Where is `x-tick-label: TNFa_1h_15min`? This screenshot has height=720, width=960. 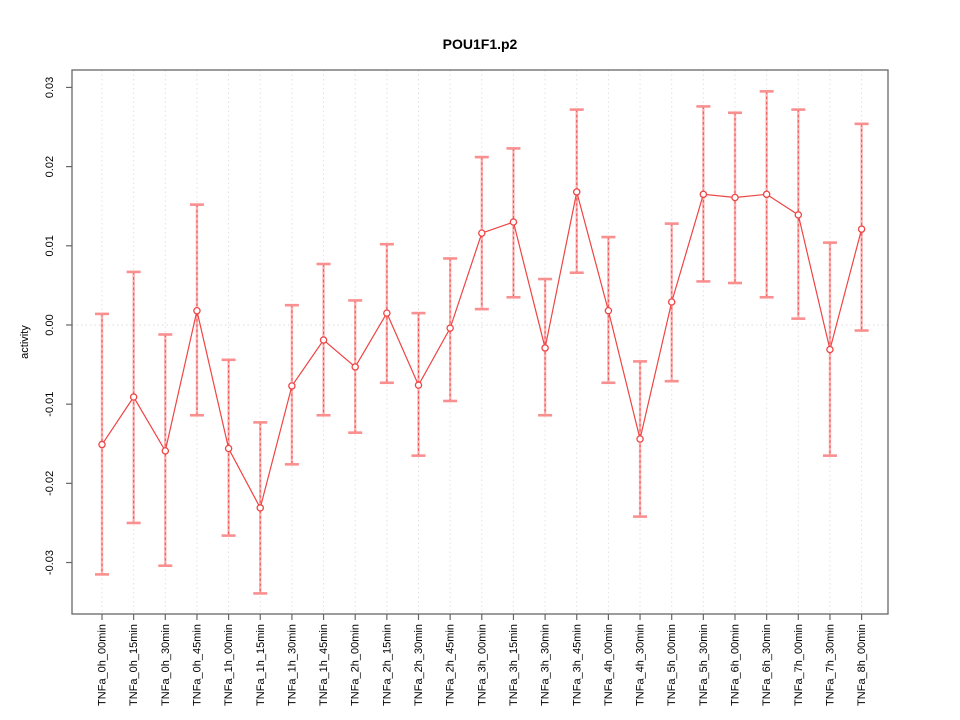
x-tick-label: TNFa_1h_15min is located at coordinates (261, 665).